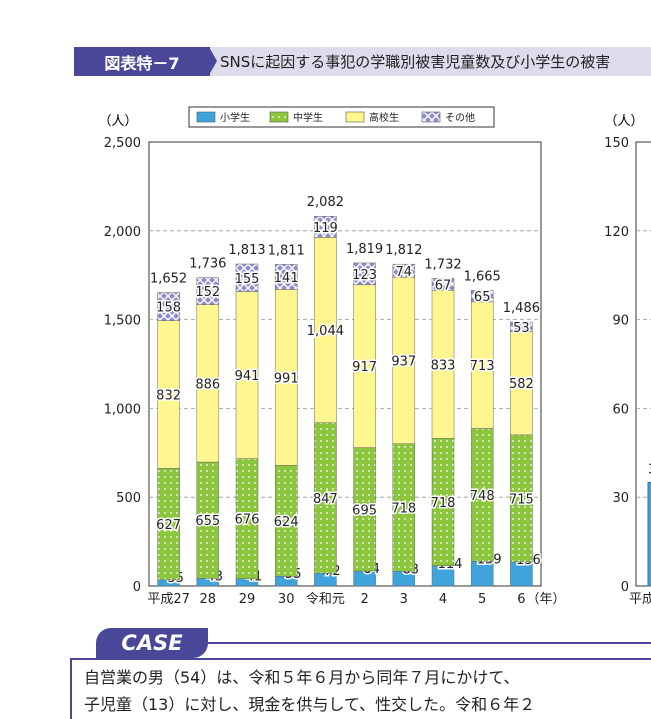 The height and width of the screenshot is (719, 651). What do you see at coordinates (460, 117) in the screenshot?
I see `legend-label-other: その他` at bounding box center [460, 117].